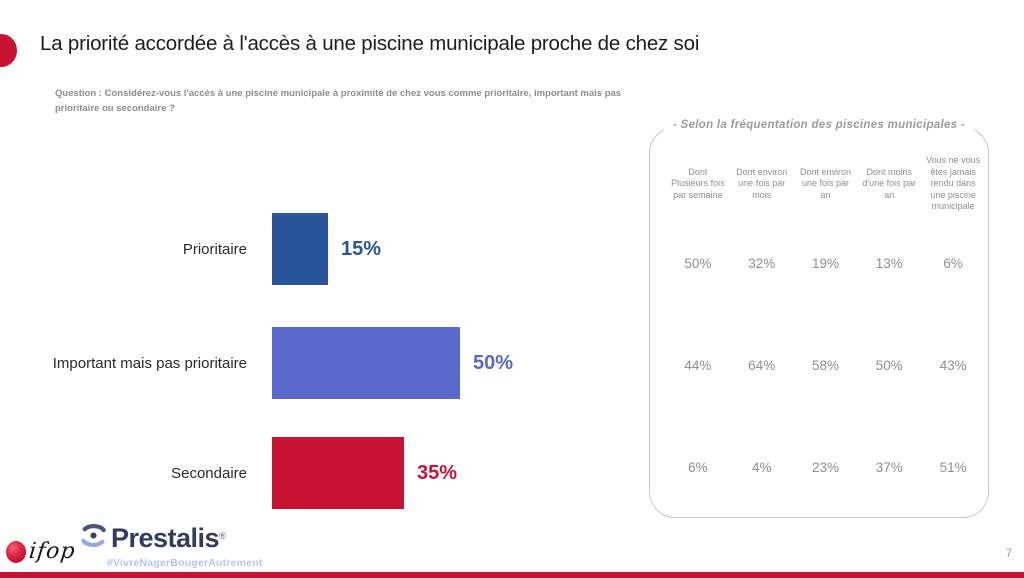  What do you see at coordinates (889, 467) in the screenshot?
I see `breakdown-cell: 37%` at bounding box center [889, 467].